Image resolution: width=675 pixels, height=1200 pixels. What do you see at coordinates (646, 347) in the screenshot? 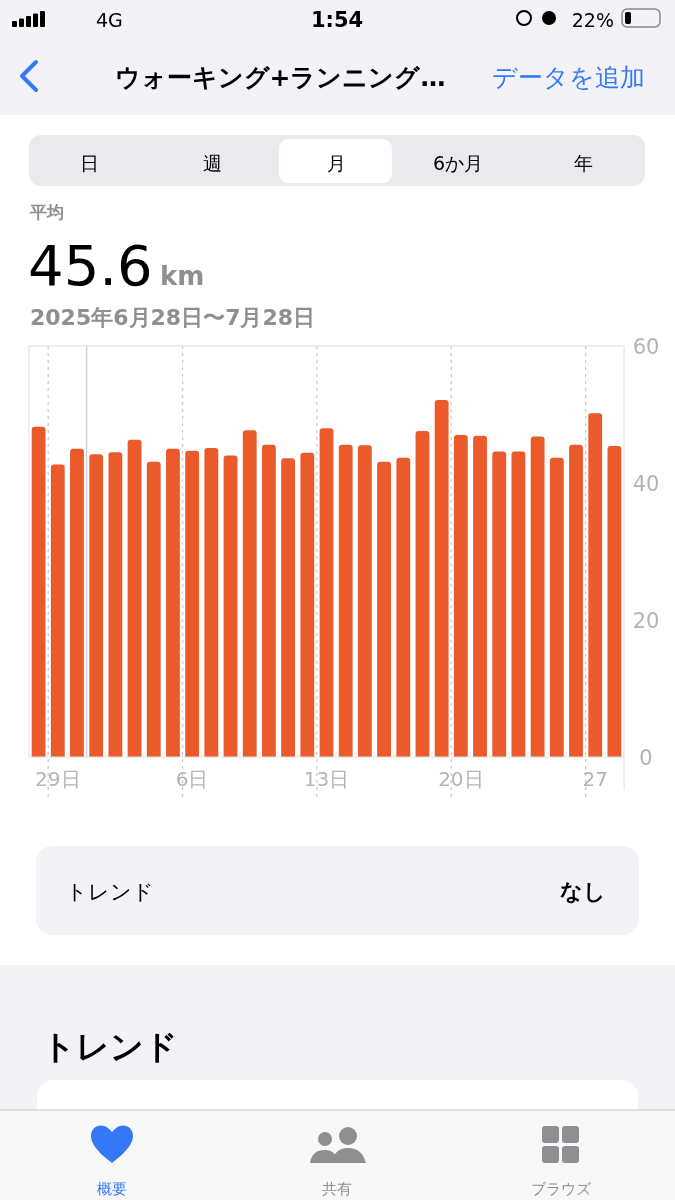
I see `y-tick-label: 60` at bounding box center [646, 347].